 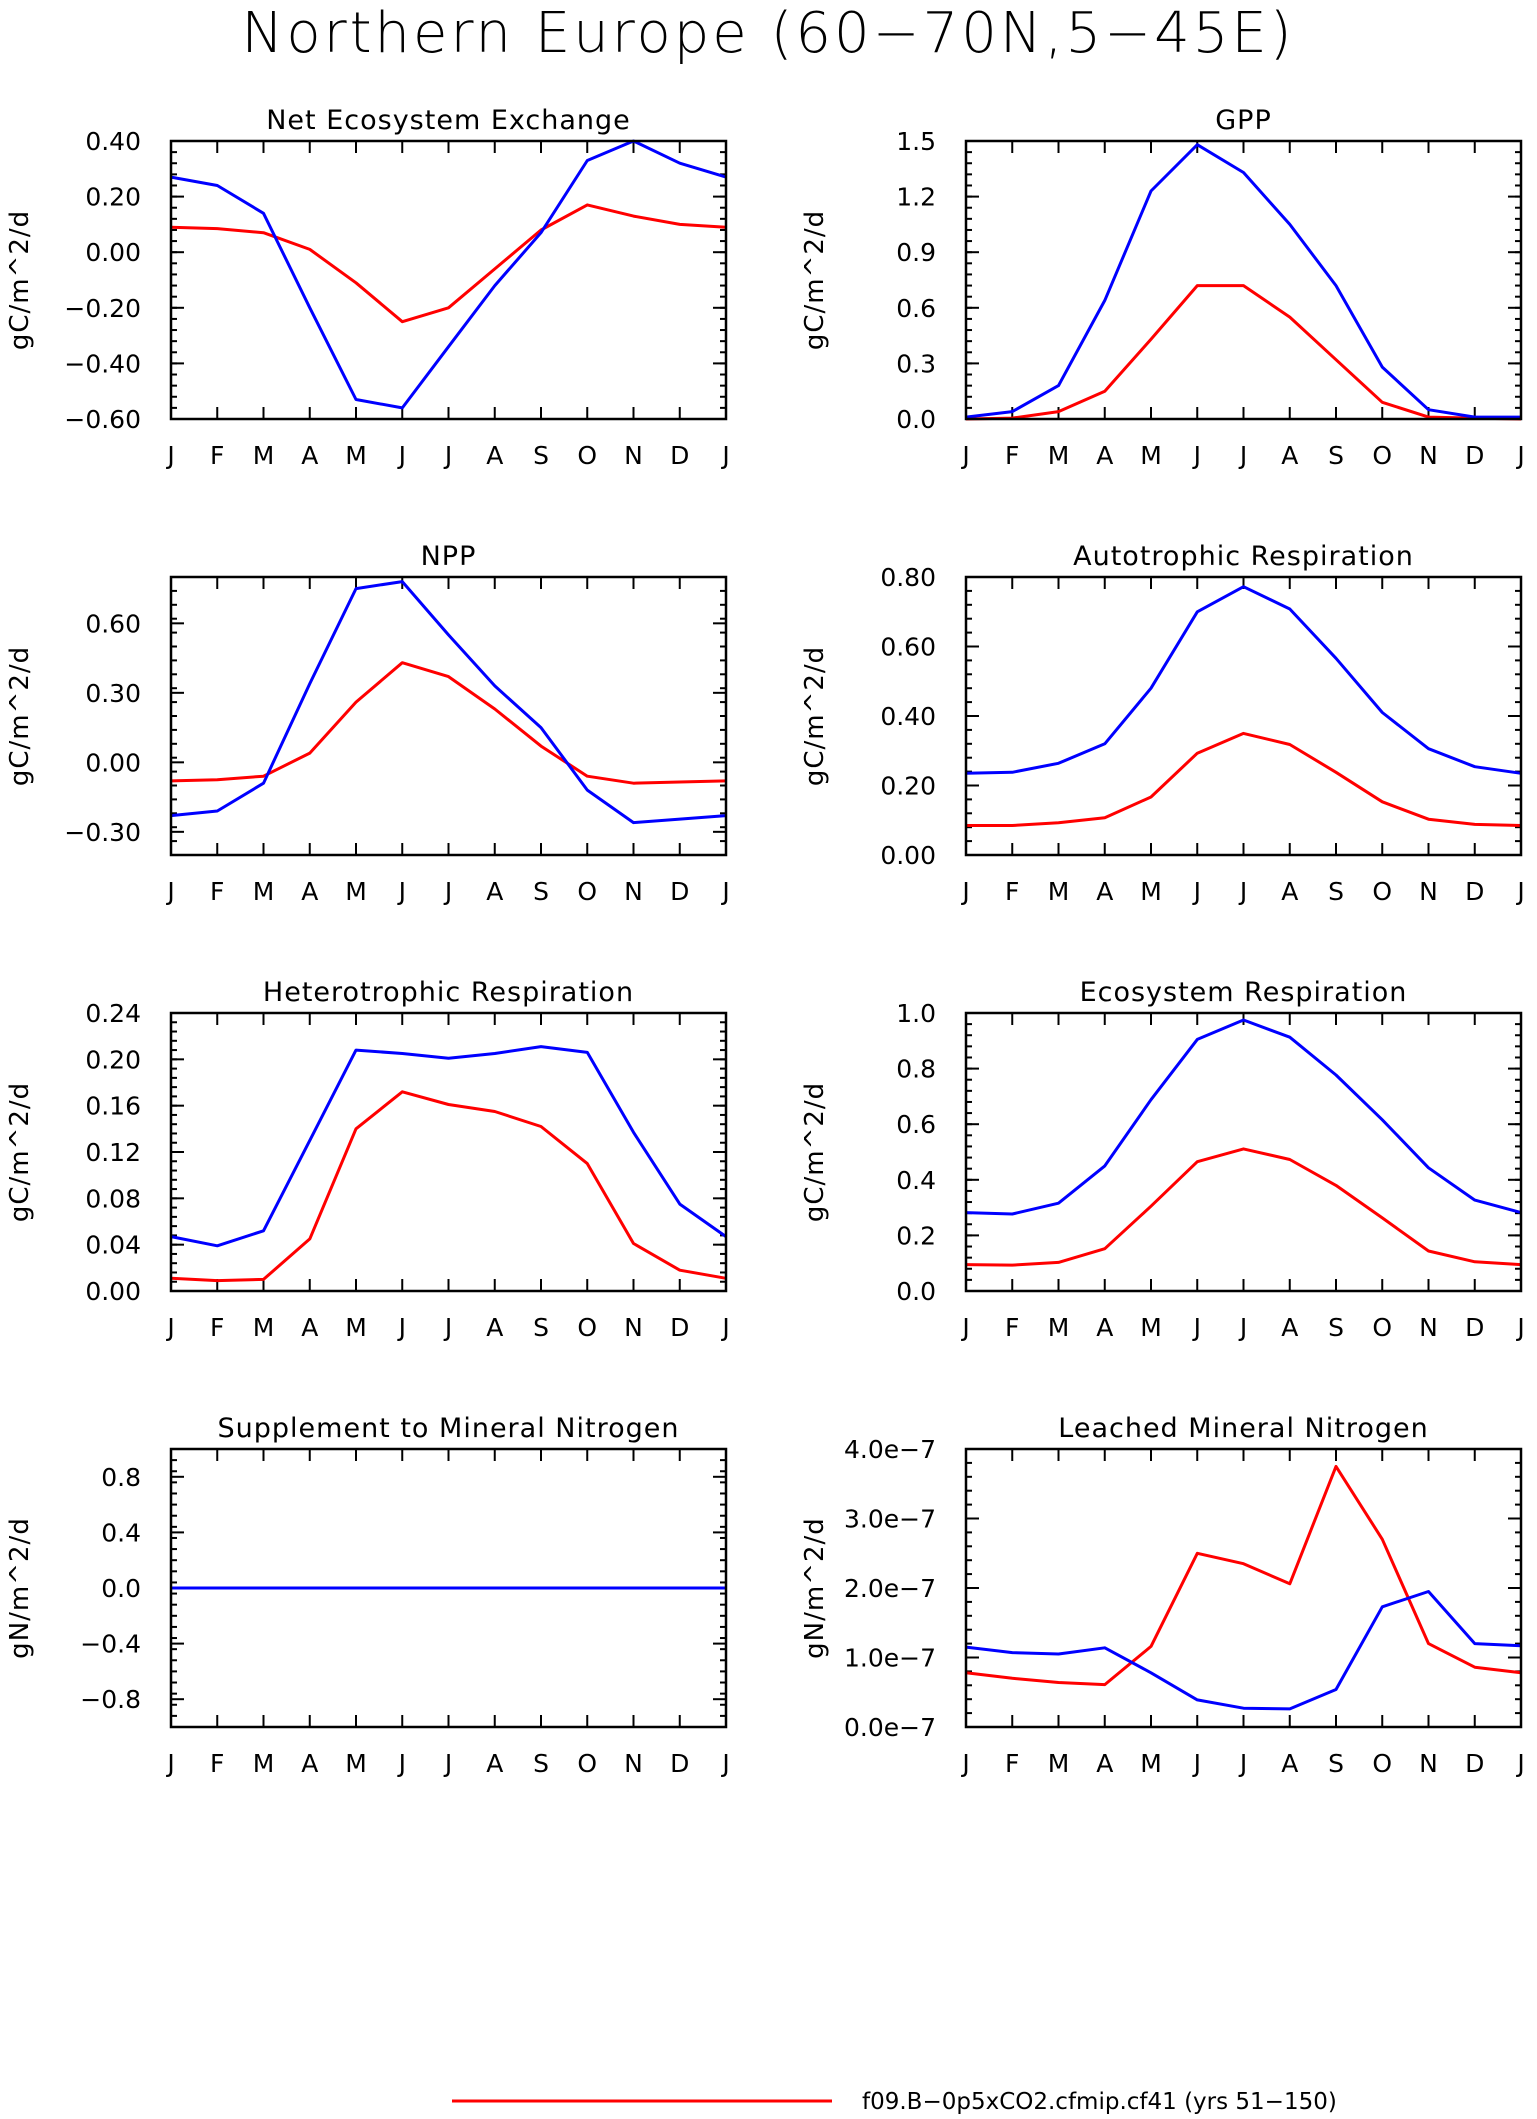 What do you see at coordinates (1243, 556) in the screenshot?
I see `panel-title: Autotrophic Respiration` at bounding box center [1243, 556].